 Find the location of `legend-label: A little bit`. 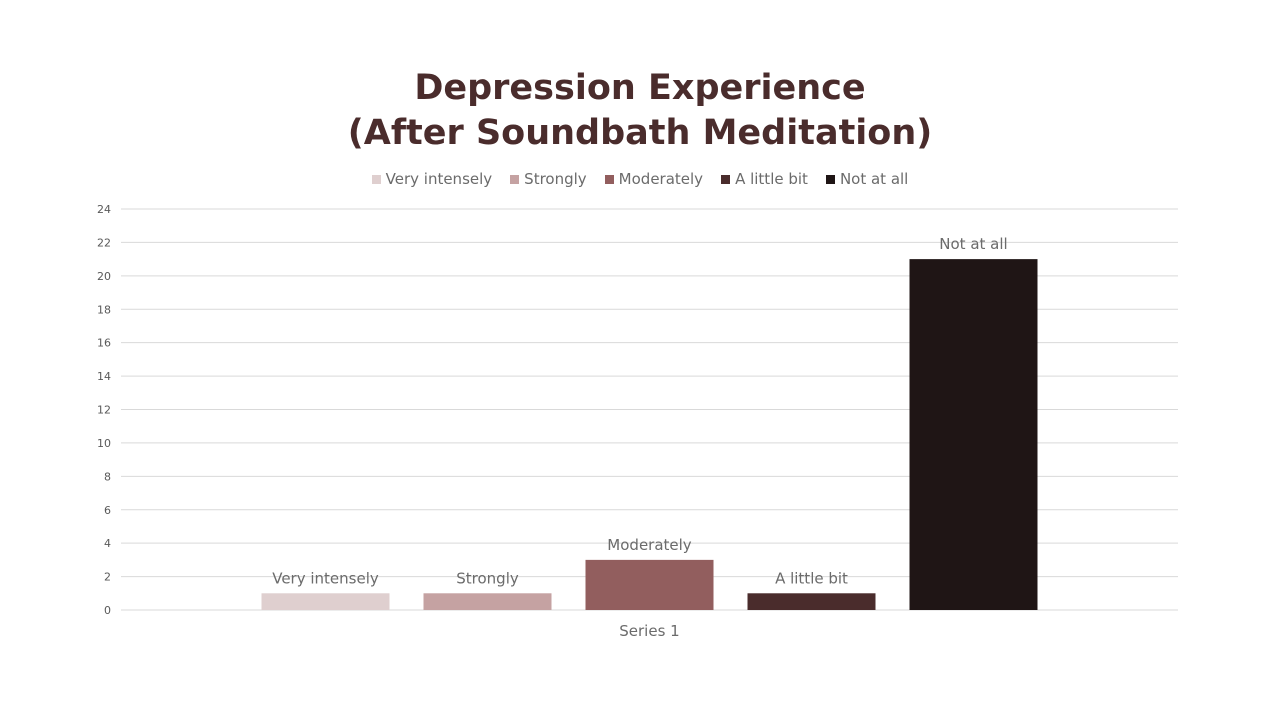

legend-label: A little bit is located at coordinates (771, 179).